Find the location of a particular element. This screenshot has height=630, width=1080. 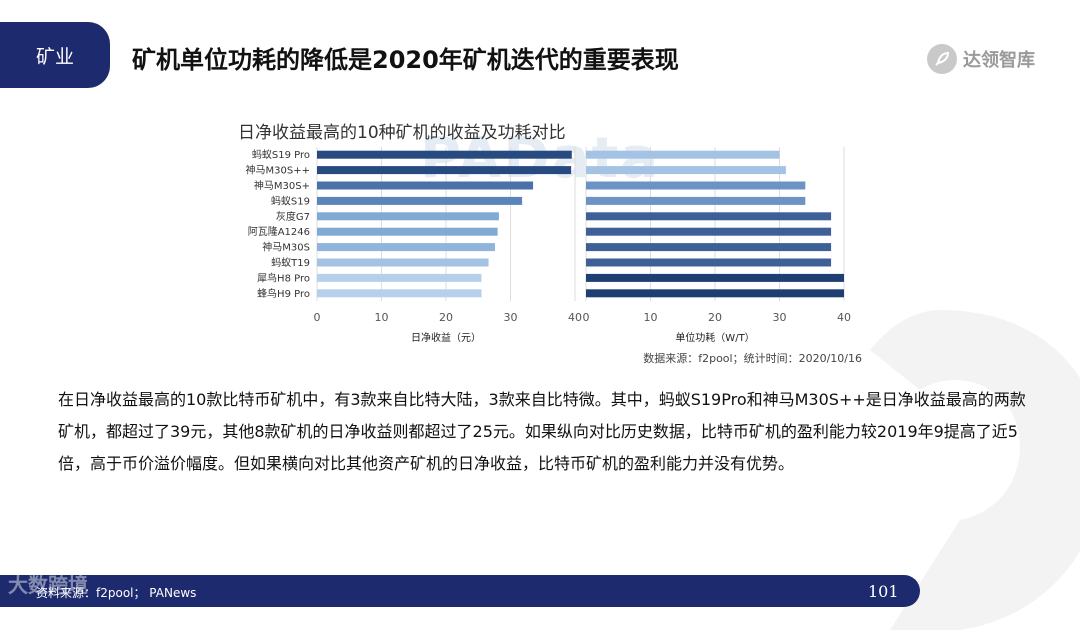

rocket-icon is located at coordinates (942, 59).